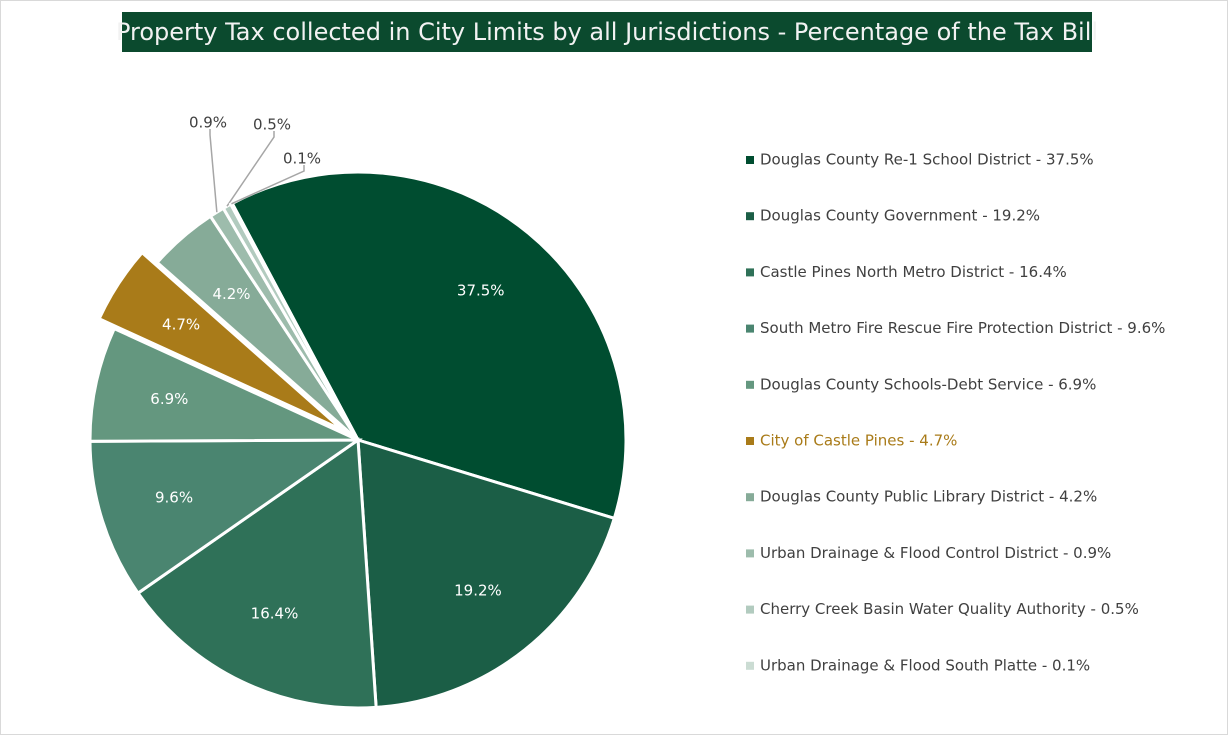 The height and width of the screenshot is (735, 1228). What do you see at coordinates (208, 123) in the screenshot?
I see `data-label: 0.9%` at bounding box center [208, 123].